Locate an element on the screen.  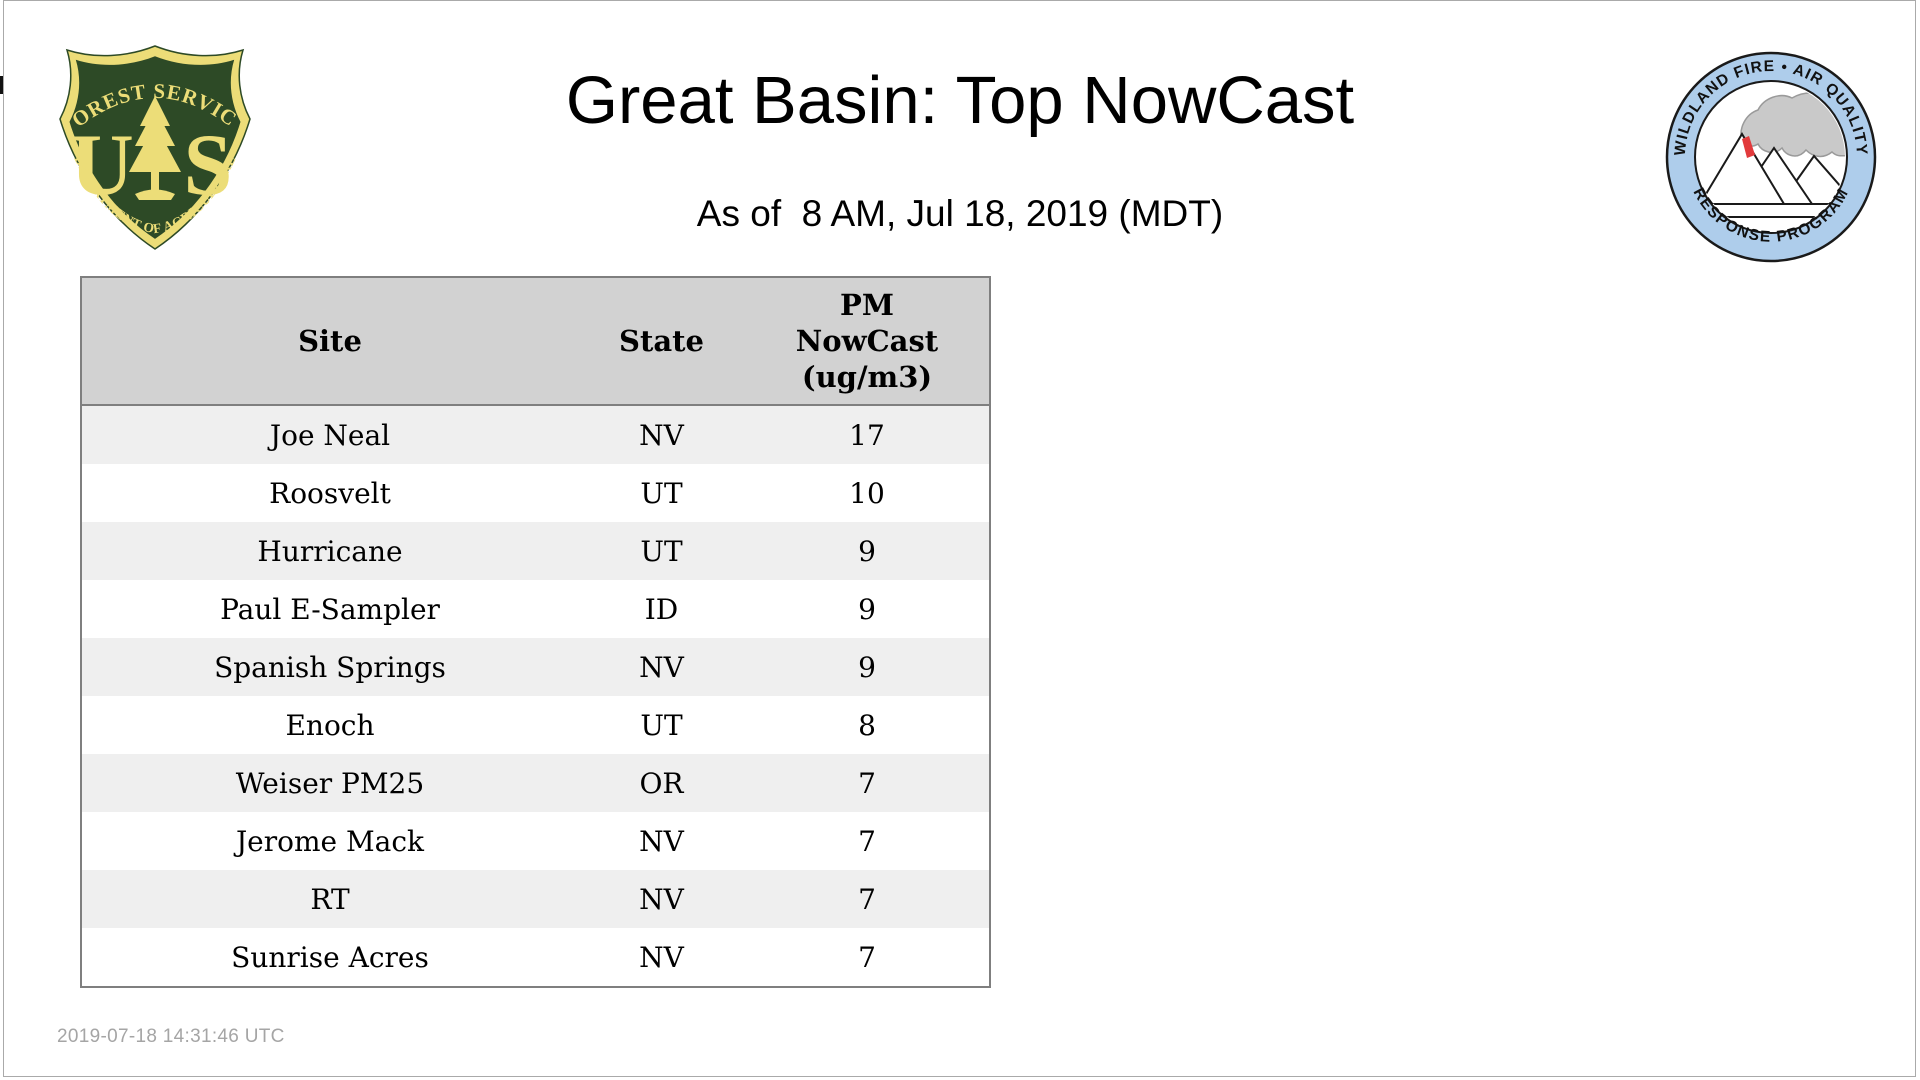
cell-site: Sunrise Acres is located at coordinates (330, 957).